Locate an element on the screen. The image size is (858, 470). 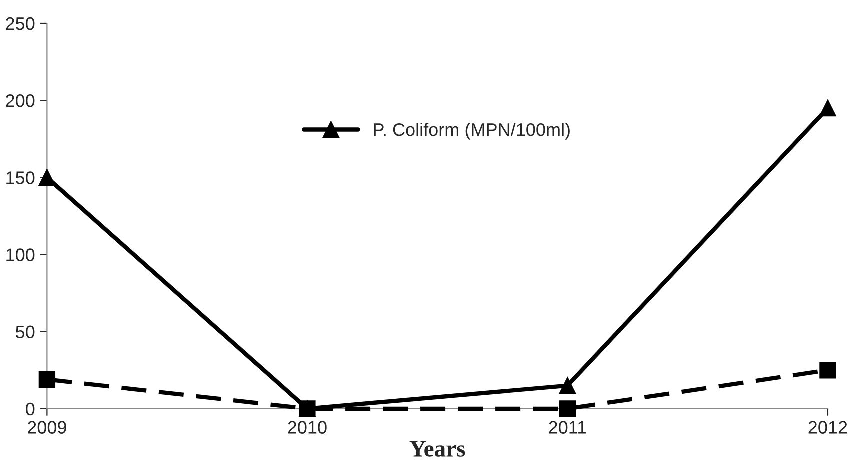
y-tick-label: 50 is located at coordinates (25, 332).